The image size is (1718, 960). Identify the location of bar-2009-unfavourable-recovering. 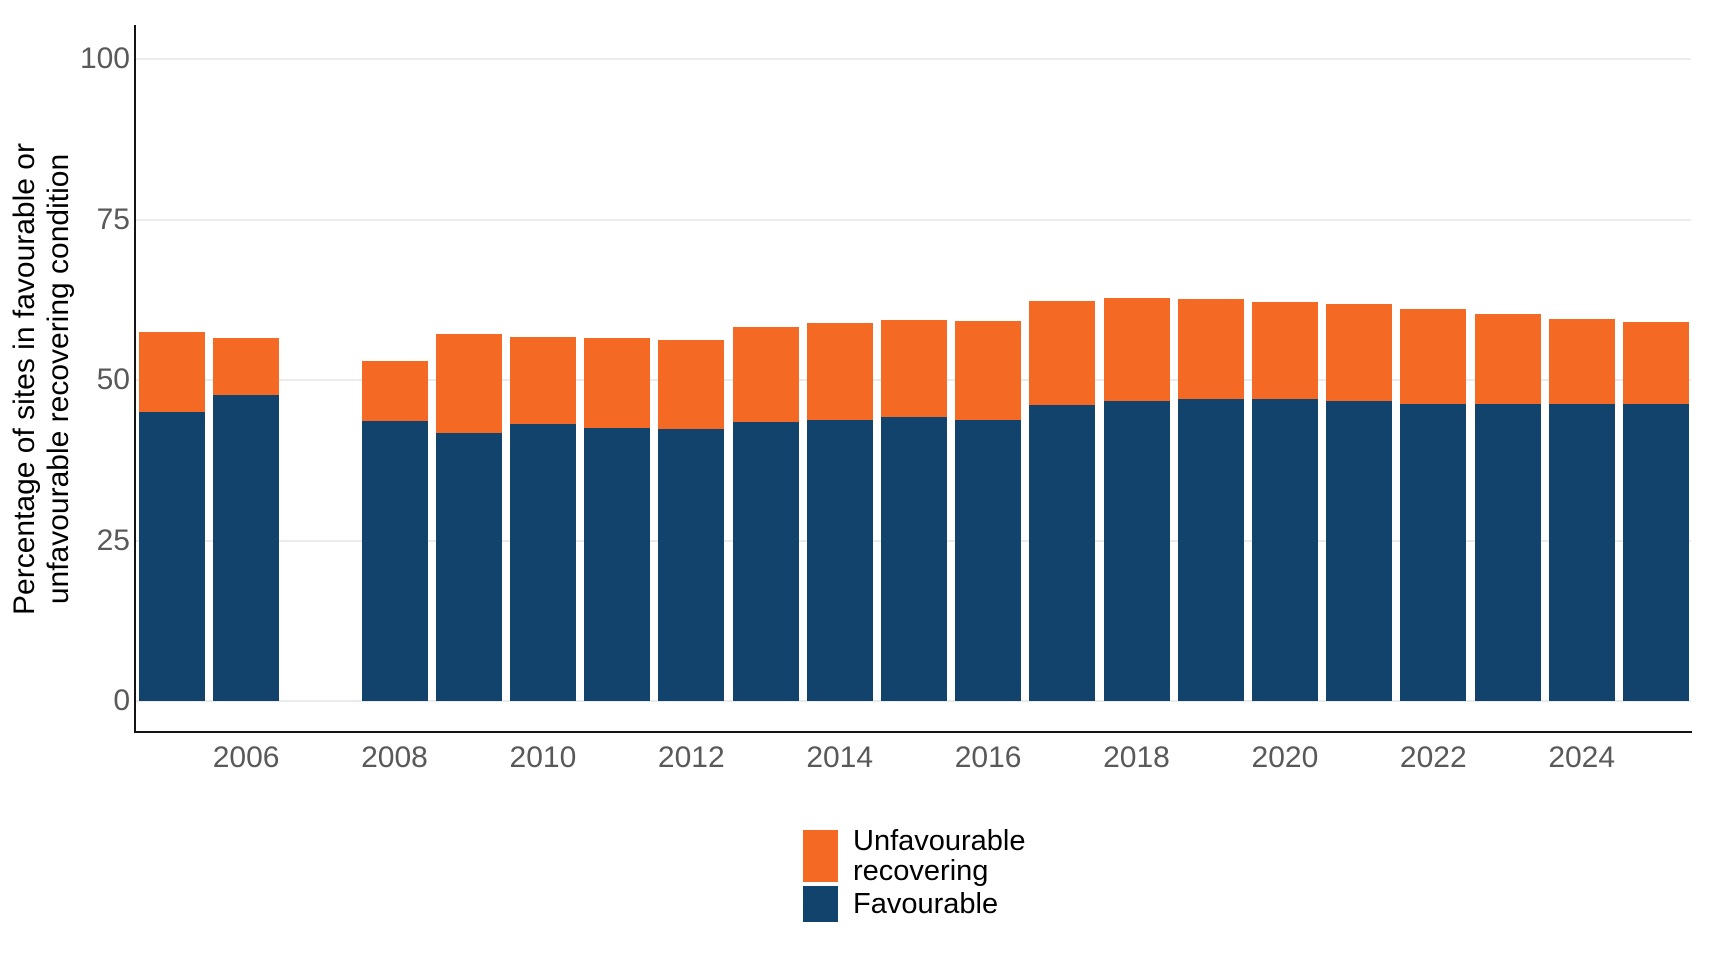
(468, 383).